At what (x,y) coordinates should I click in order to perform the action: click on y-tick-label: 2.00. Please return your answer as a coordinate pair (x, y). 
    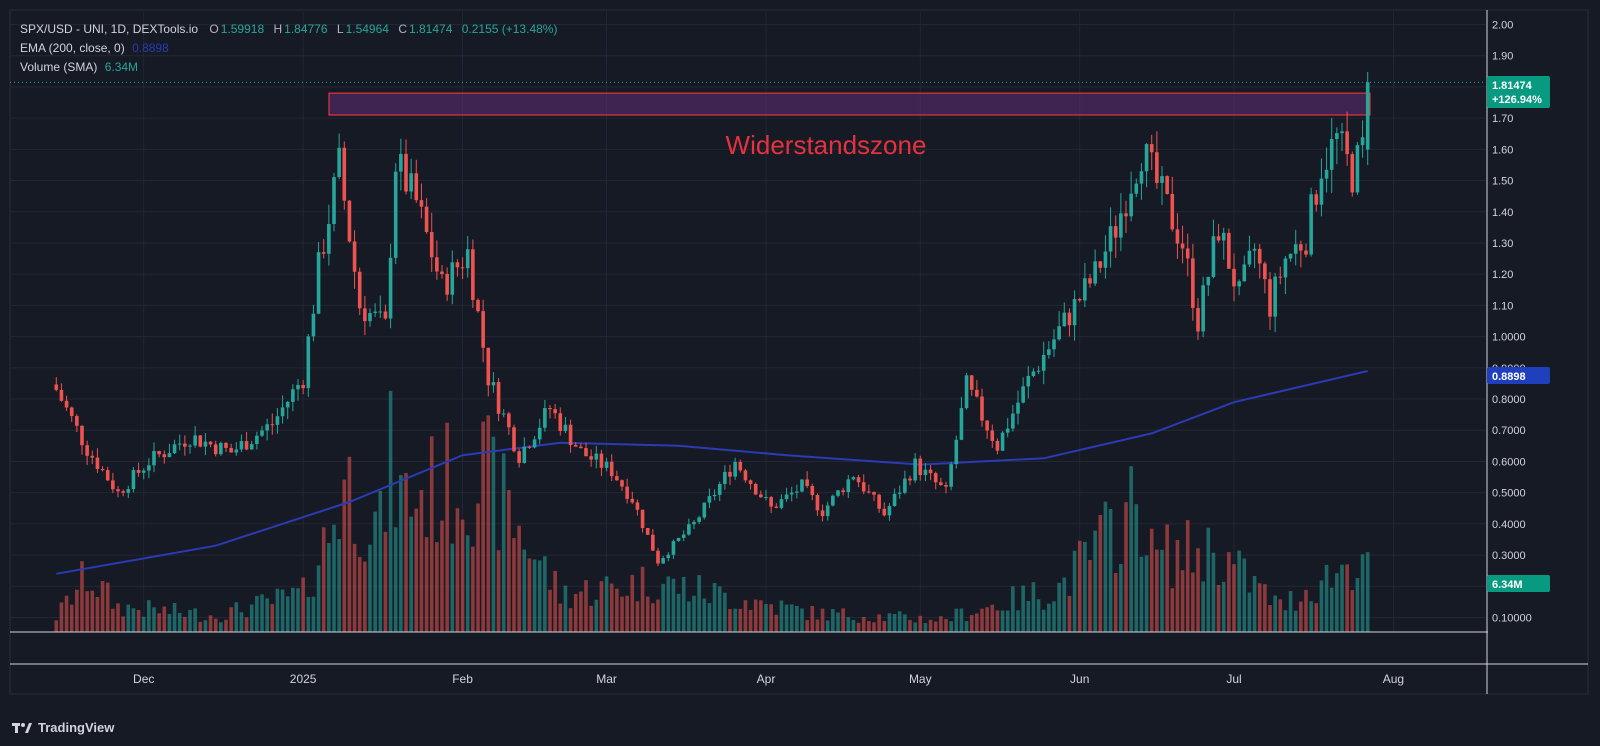
    Looking at the image, I should click on (1502, 25).